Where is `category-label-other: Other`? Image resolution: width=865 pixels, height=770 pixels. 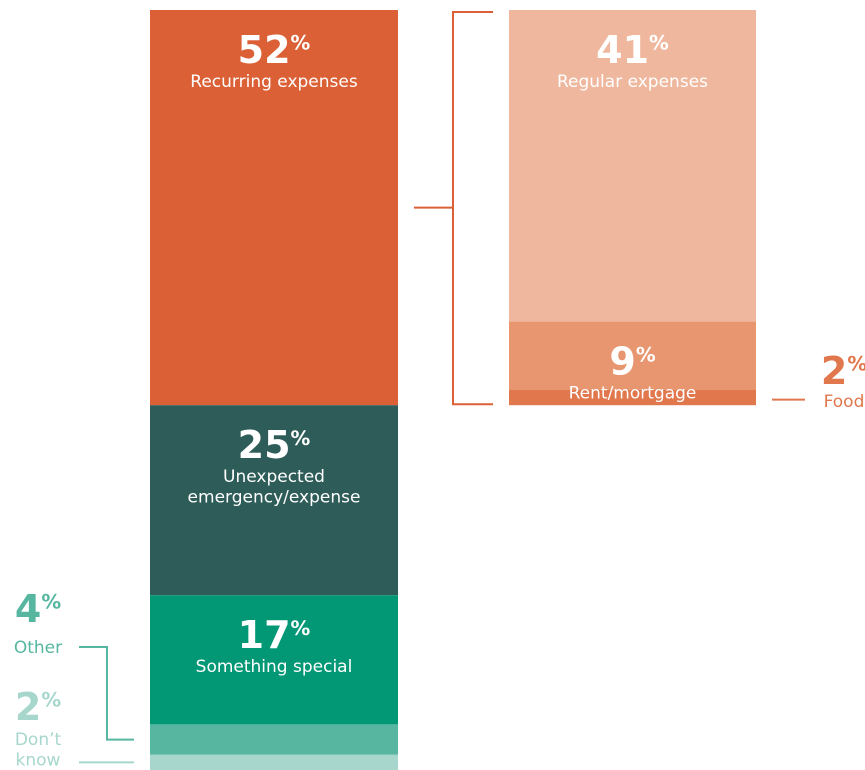
category-label-other: Other is located at coordinates (38, 648).